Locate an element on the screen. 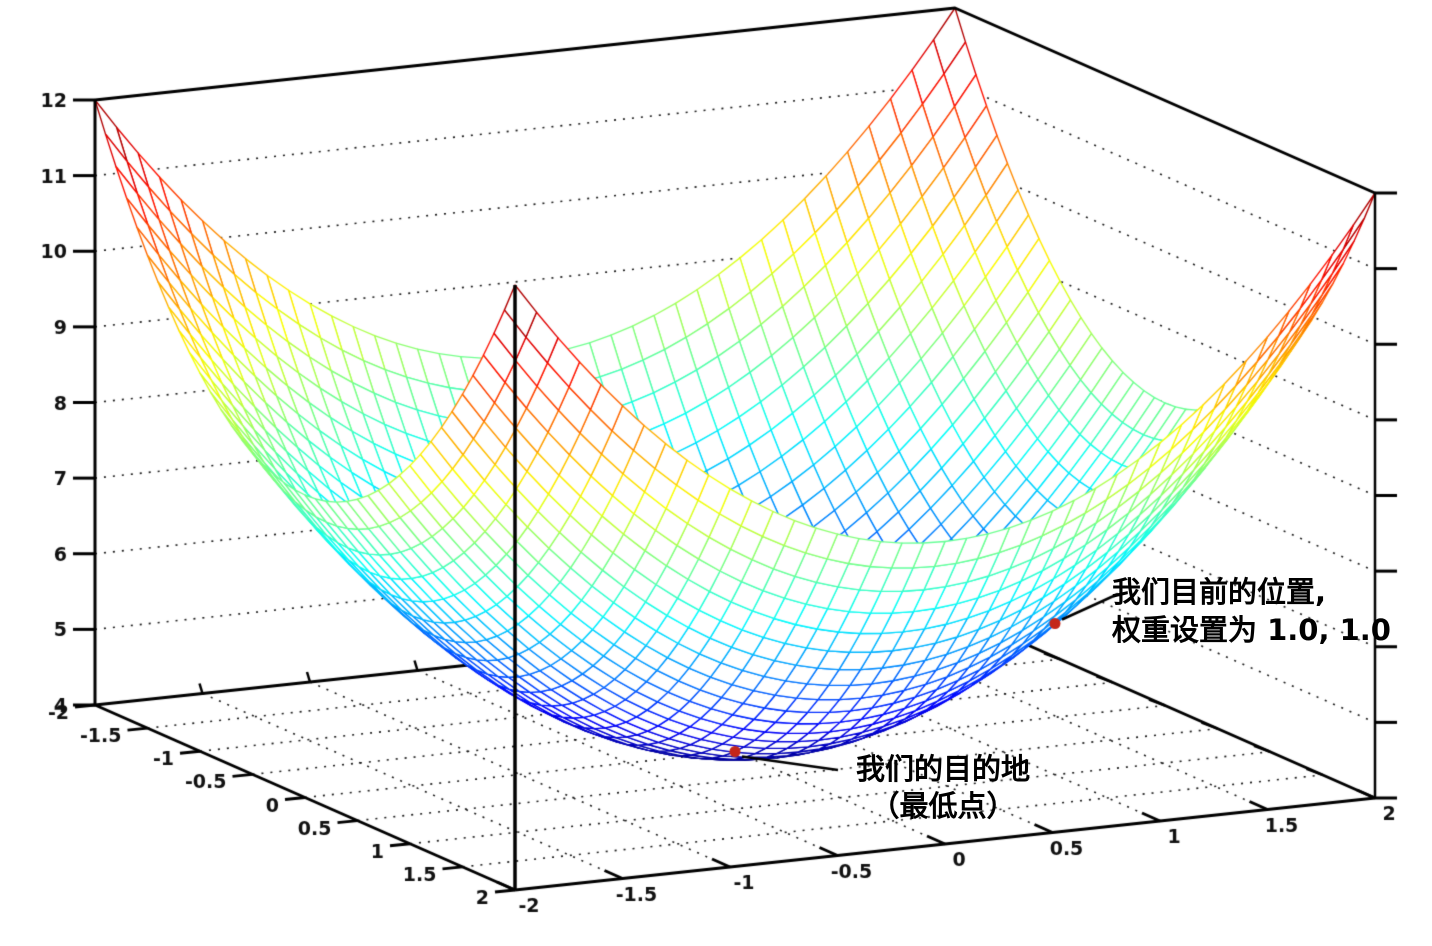  annotation-destination-line-1: 我们的目的地 is located at coordinates (942, 769).